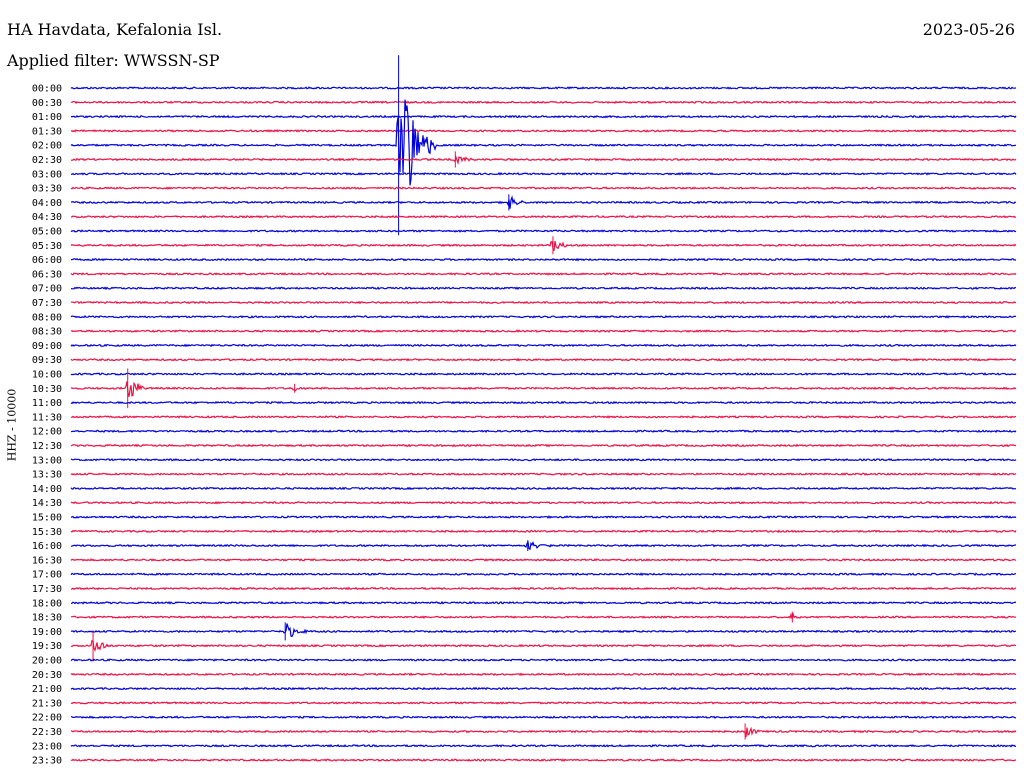  What do you see at coordinates (543, 674) in the screenshot?
I see `trace-2030` at bounding box center [543, 674].